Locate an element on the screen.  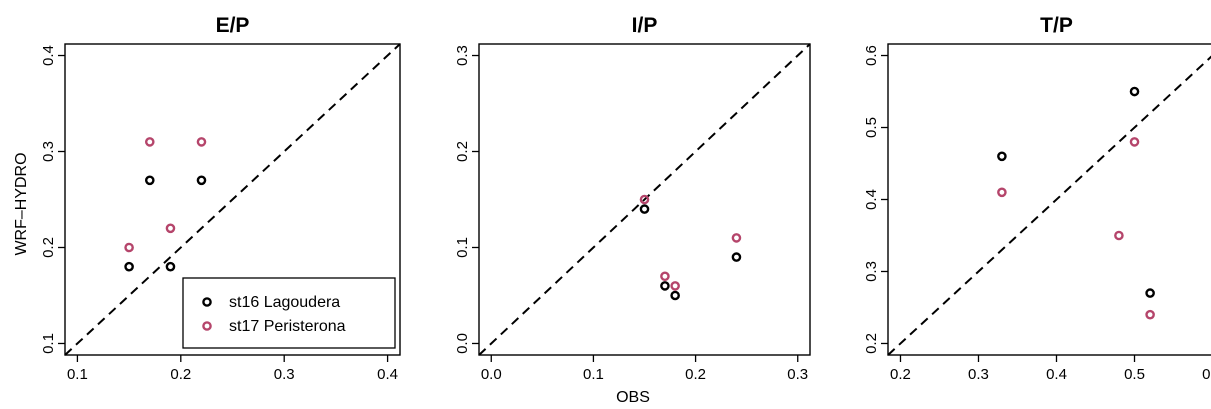
x-axis-label: OBS is located at coordinates (633, 397).